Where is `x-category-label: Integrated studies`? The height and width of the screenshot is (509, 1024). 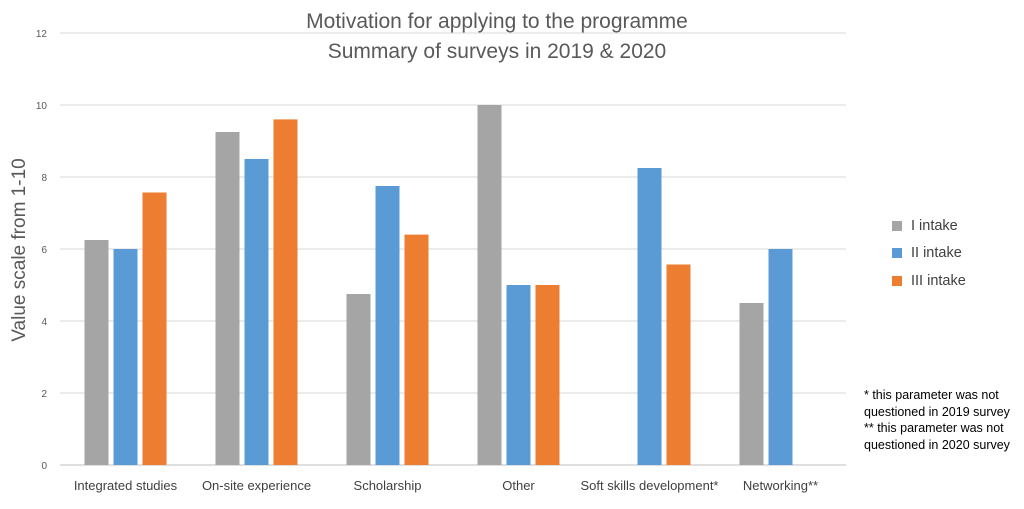 x-category-label: Integrated studies is located at coordinates (126, 485).